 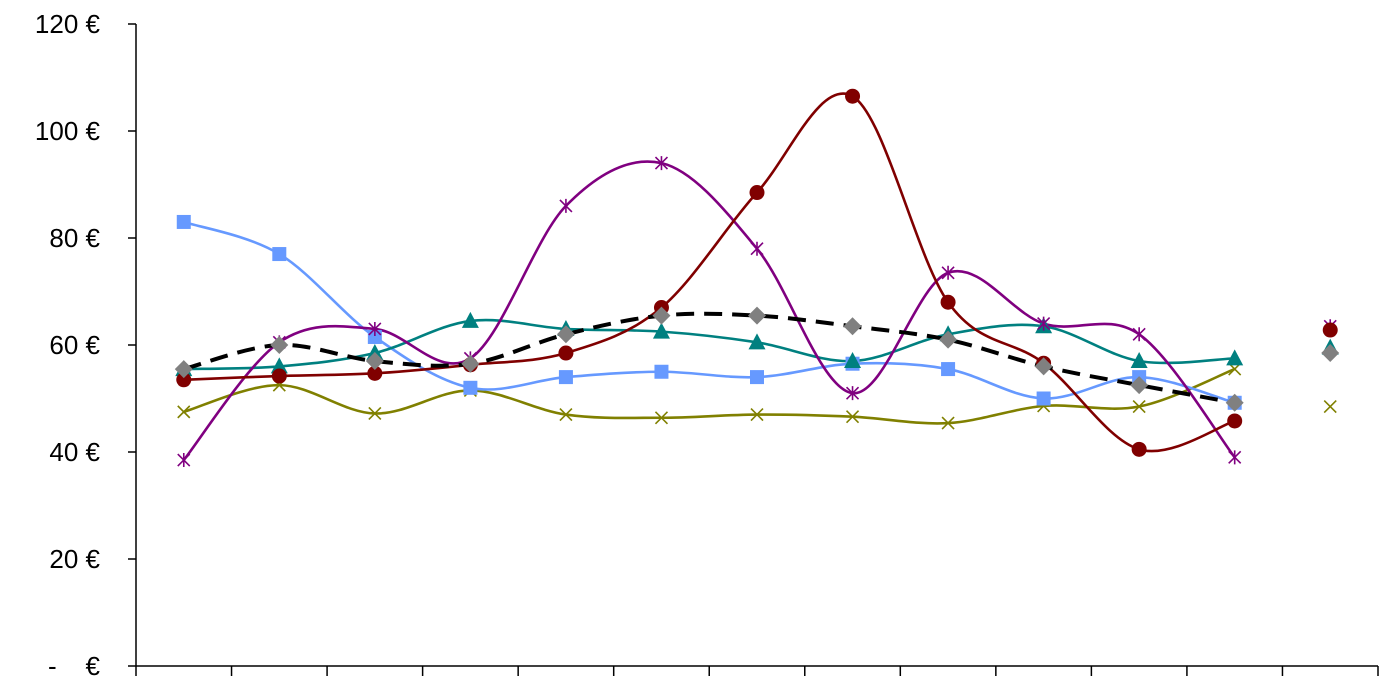 What do you see at coordinates (709, 358) in the screenshot?
I see `series-6-line` at bounding box center [709, 358].